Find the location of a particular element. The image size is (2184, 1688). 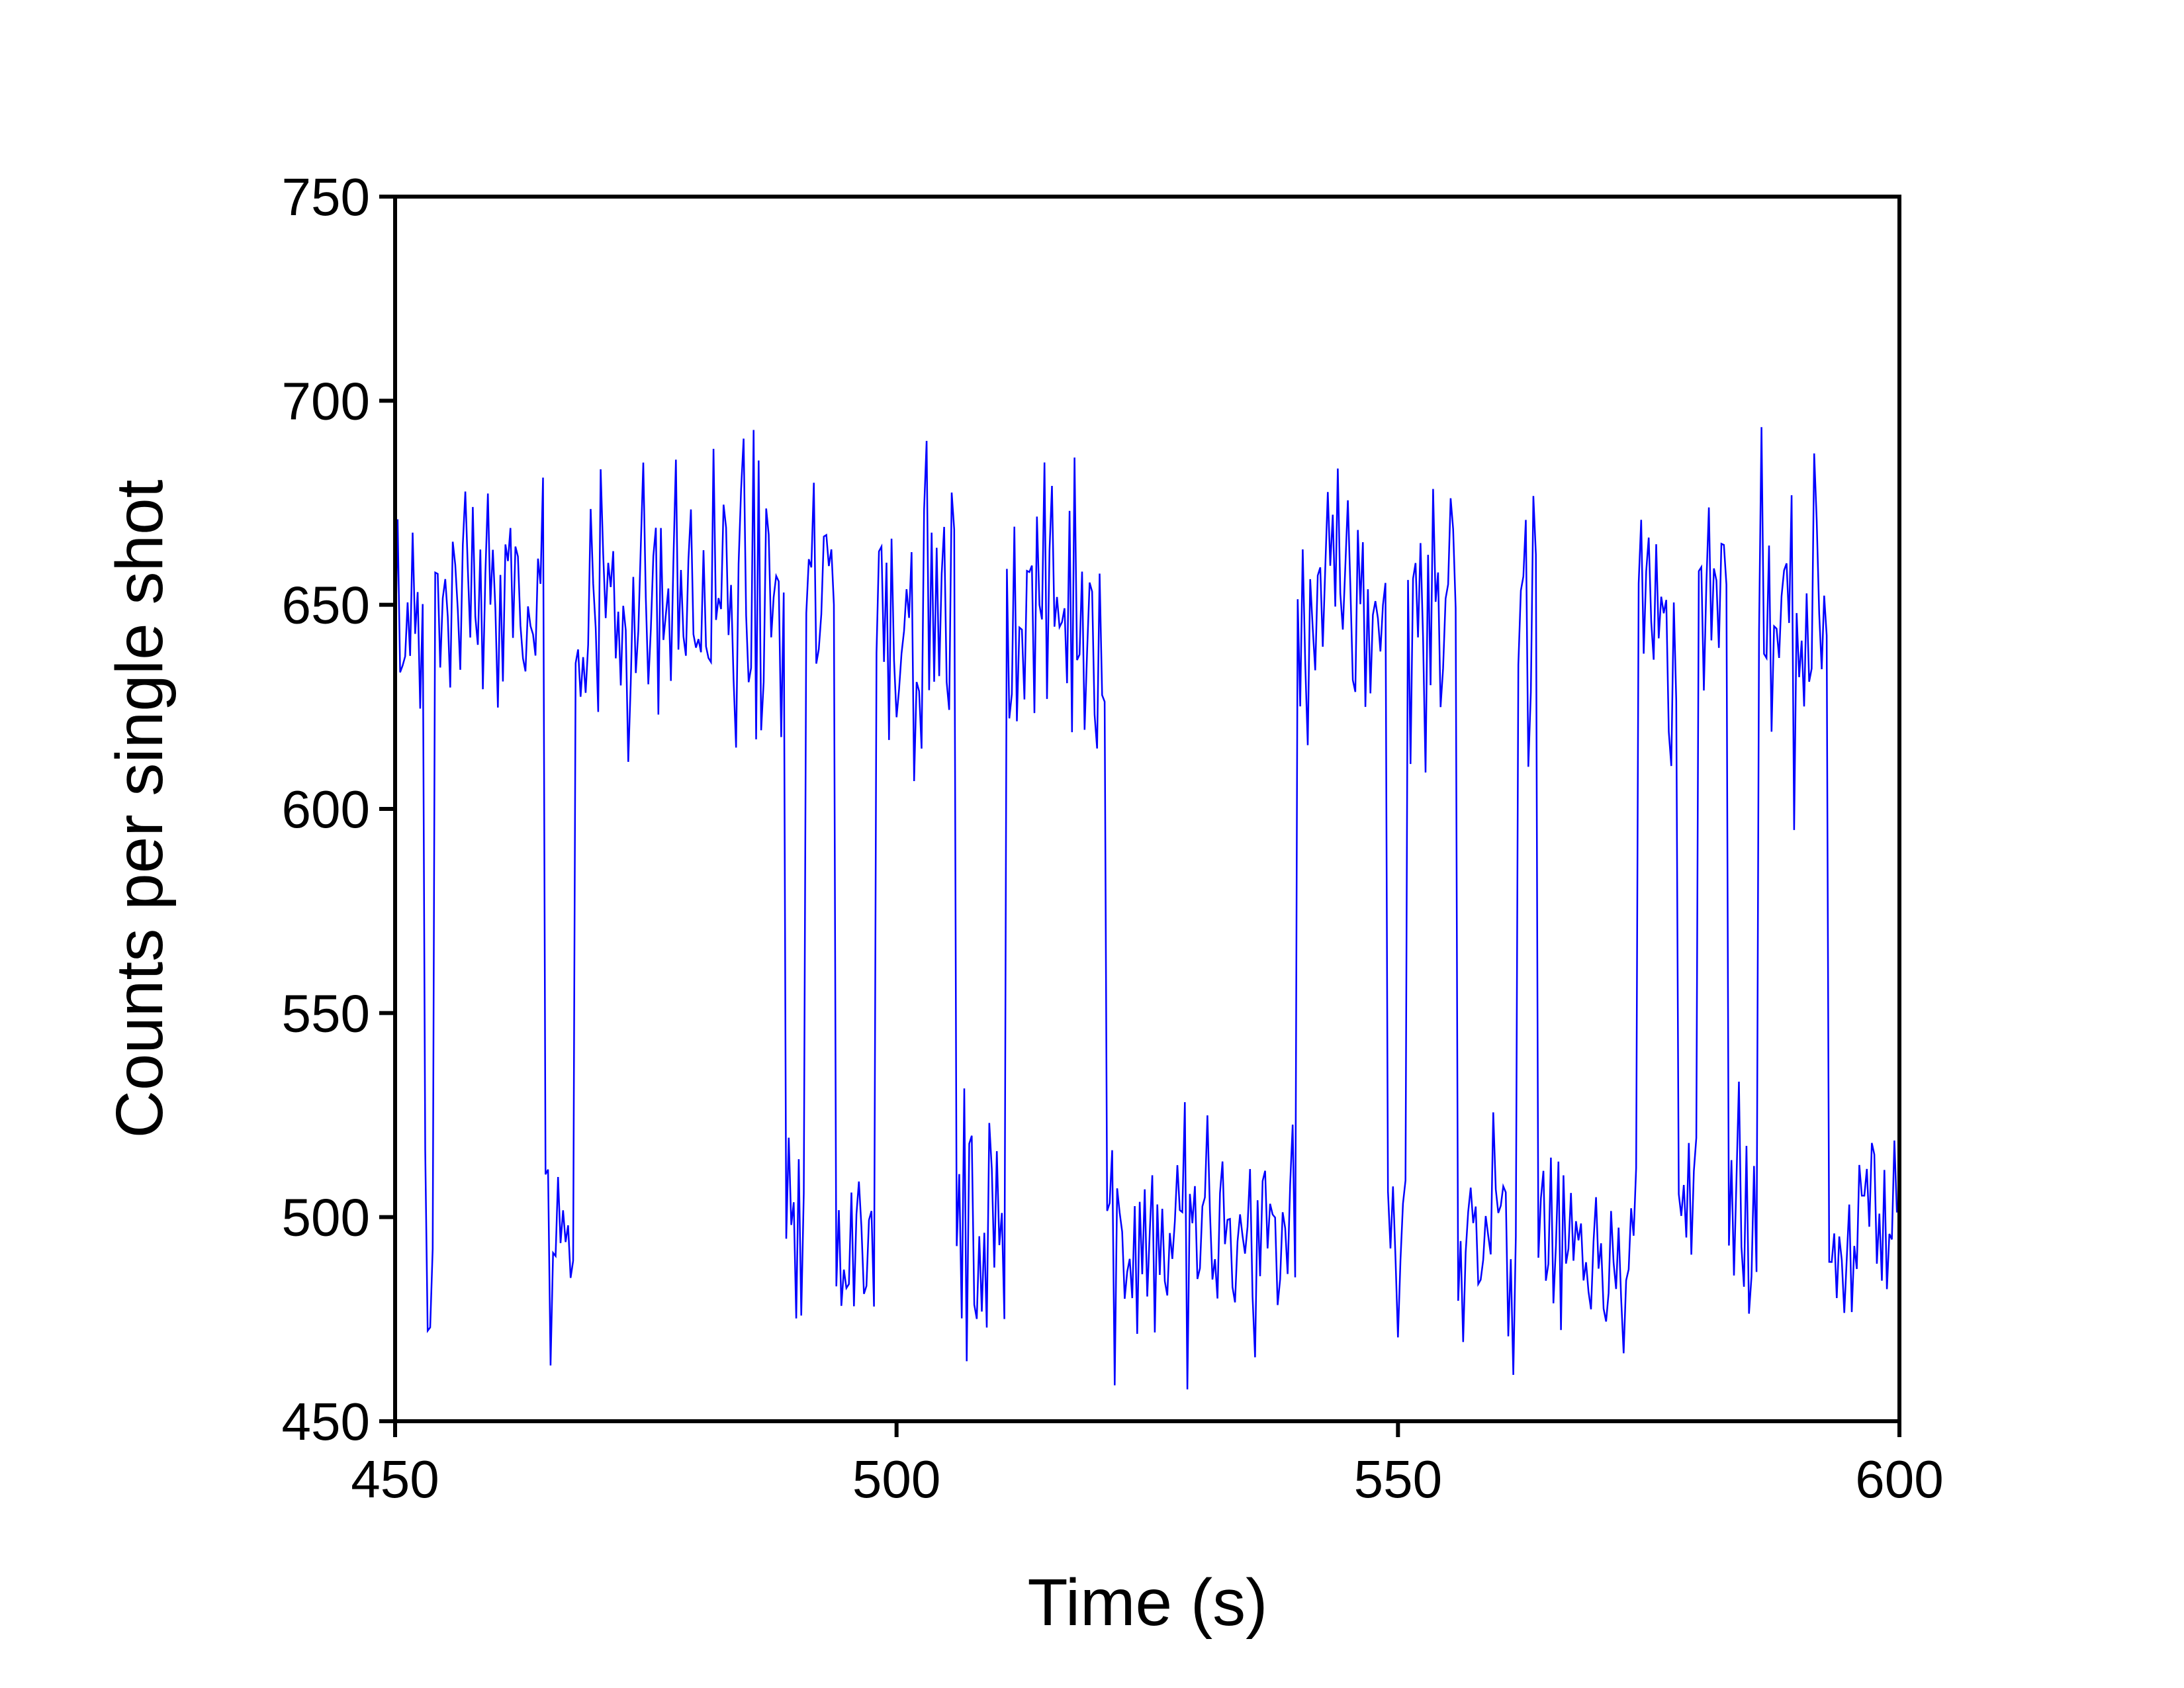

y-tick-label: 450 is located at coordinates (326, 1421).